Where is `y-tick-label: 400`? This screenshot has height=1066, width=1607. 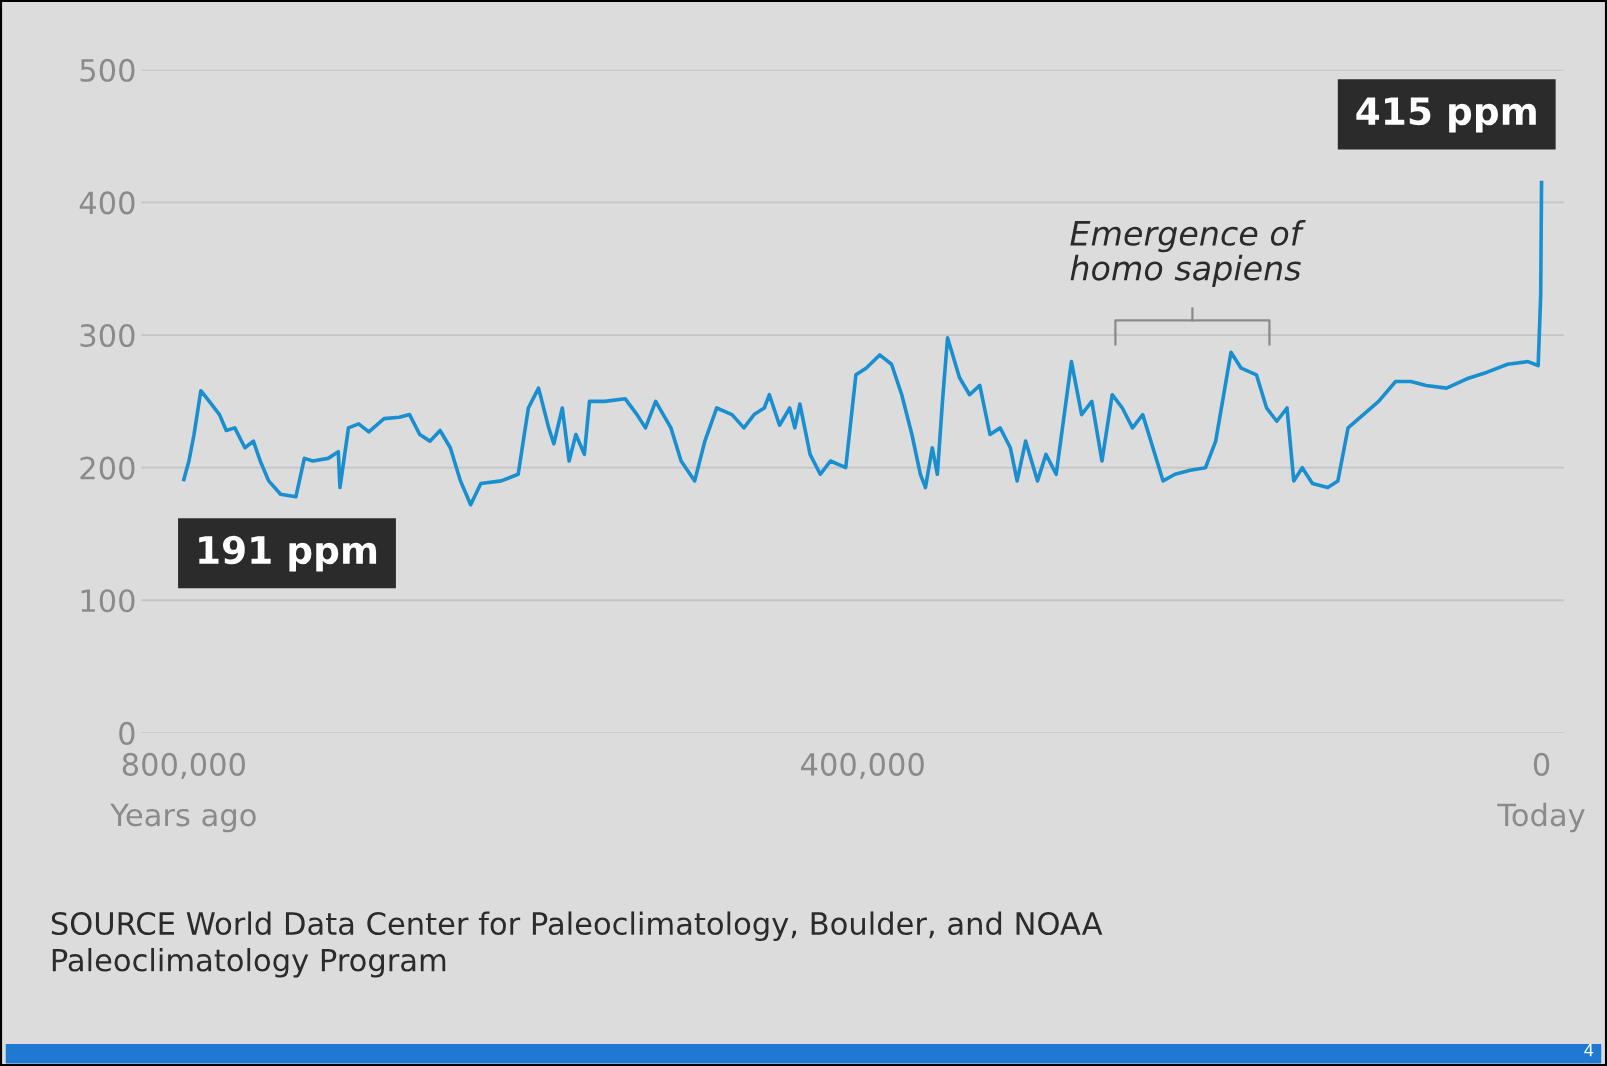 y-tick-label: 400 is located at coordinates (107, 203).